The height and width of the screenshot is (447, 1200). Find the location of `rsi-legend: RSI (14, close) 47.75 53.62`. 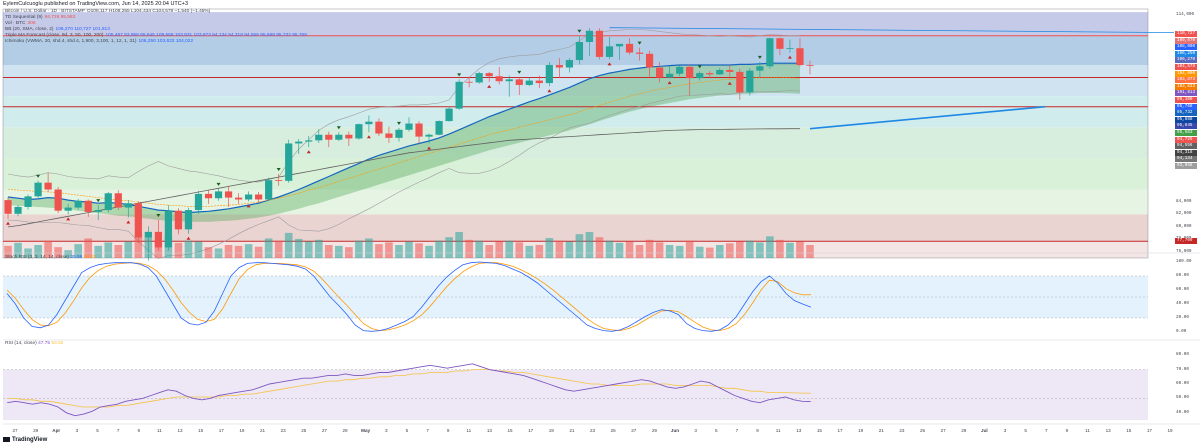

rsi-legend: RSI (14, close) 47.75 53.62 is located at coordinates (34, 344).